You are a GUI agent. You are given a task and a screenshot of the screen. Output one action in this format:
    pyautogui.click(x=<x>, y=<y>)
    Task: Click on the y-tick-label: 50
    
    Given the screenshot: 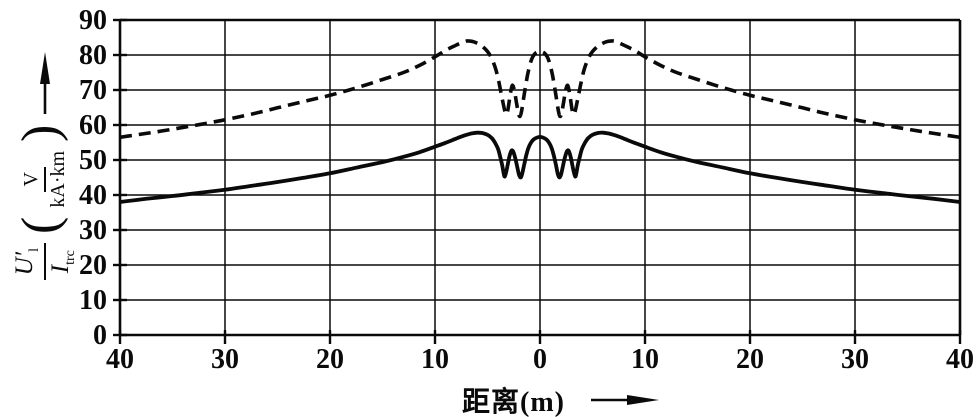 What is the action you would take?
    pyautogui.click(x=93, y=160)
    